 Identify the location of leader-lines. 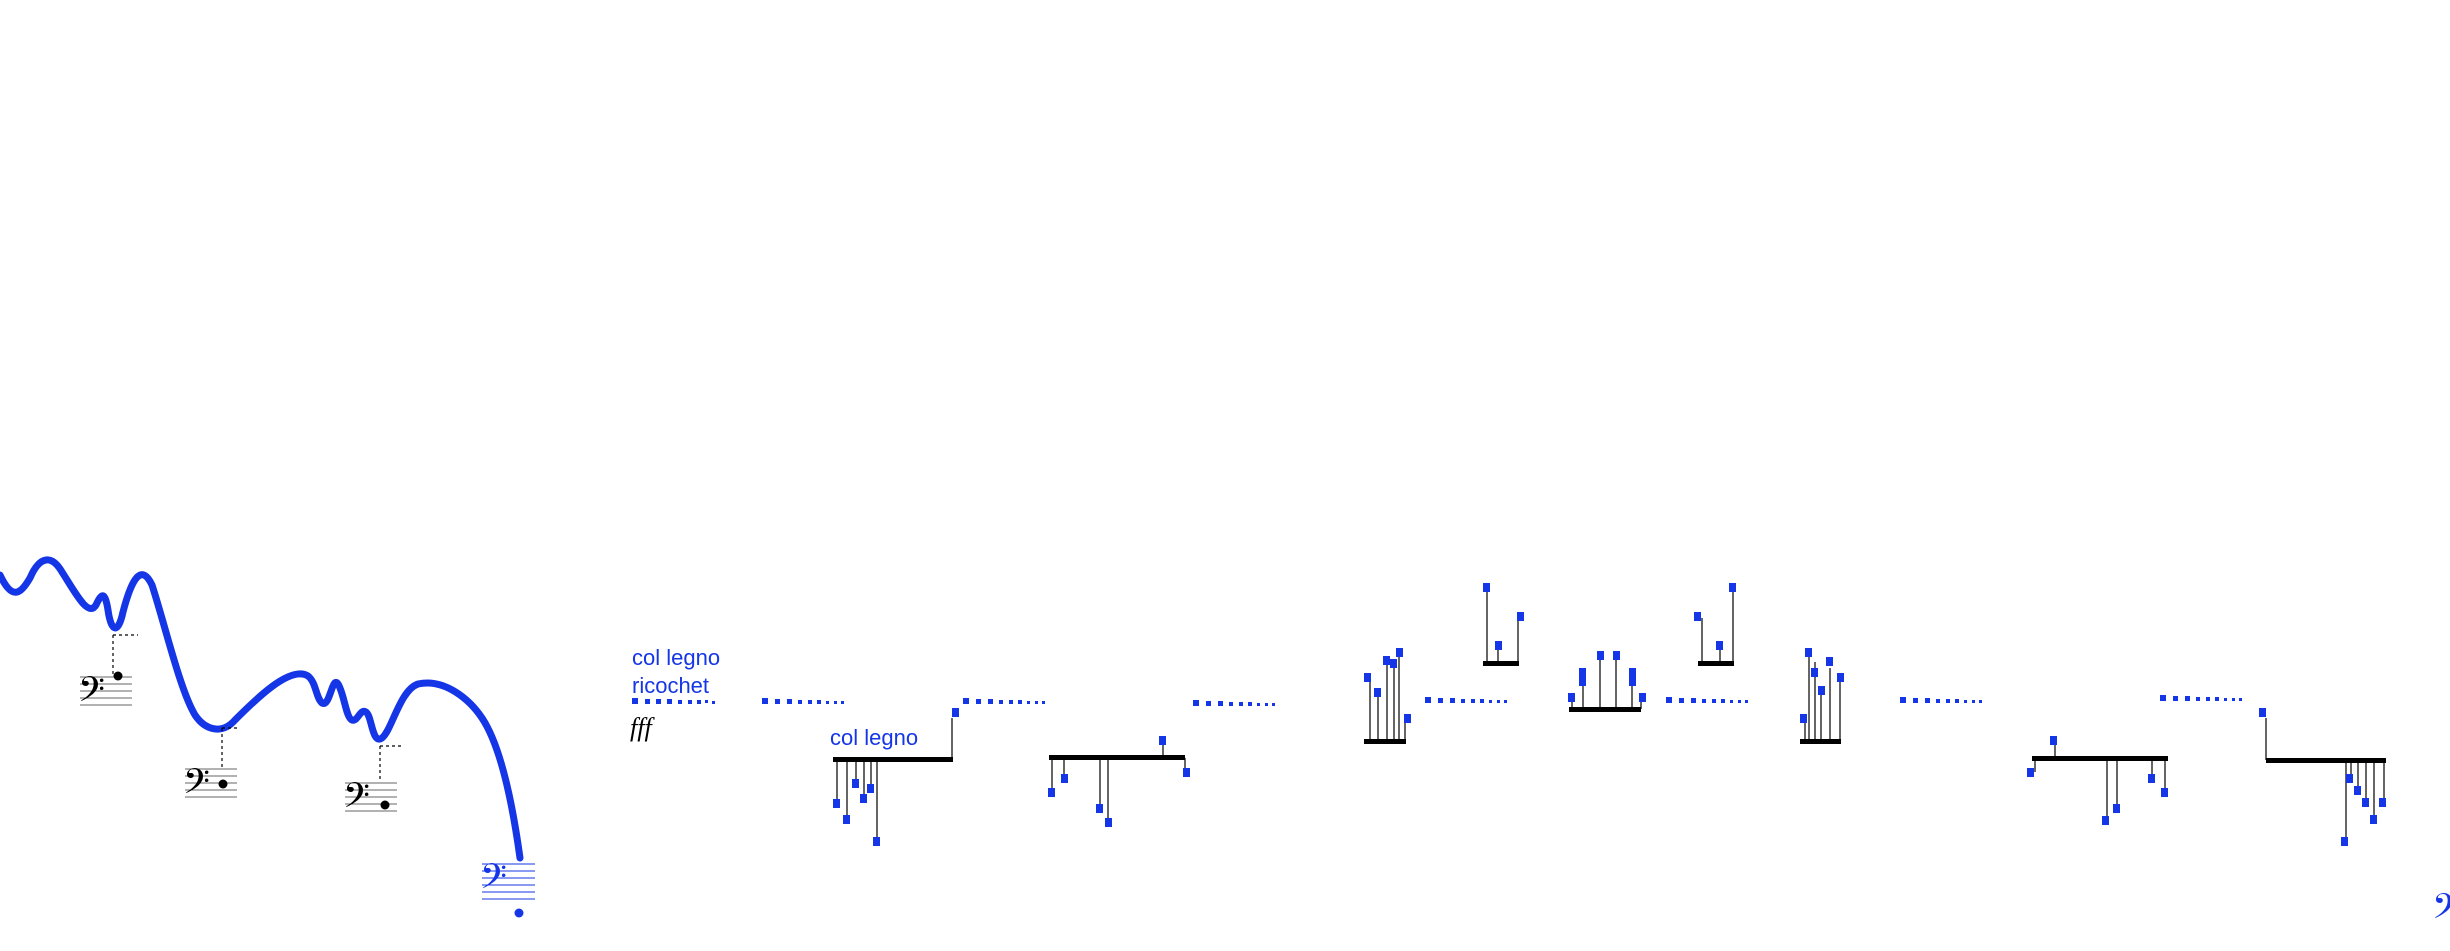
(257, 708).